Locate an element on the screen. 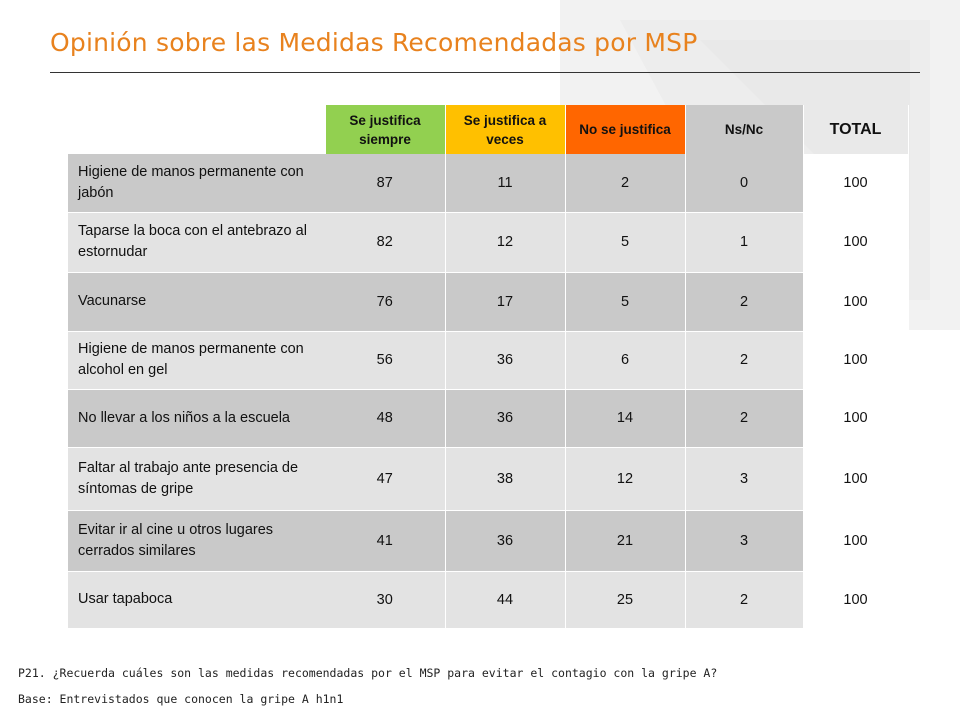  value-siempre: 82 is located at coordinates (385, 242).